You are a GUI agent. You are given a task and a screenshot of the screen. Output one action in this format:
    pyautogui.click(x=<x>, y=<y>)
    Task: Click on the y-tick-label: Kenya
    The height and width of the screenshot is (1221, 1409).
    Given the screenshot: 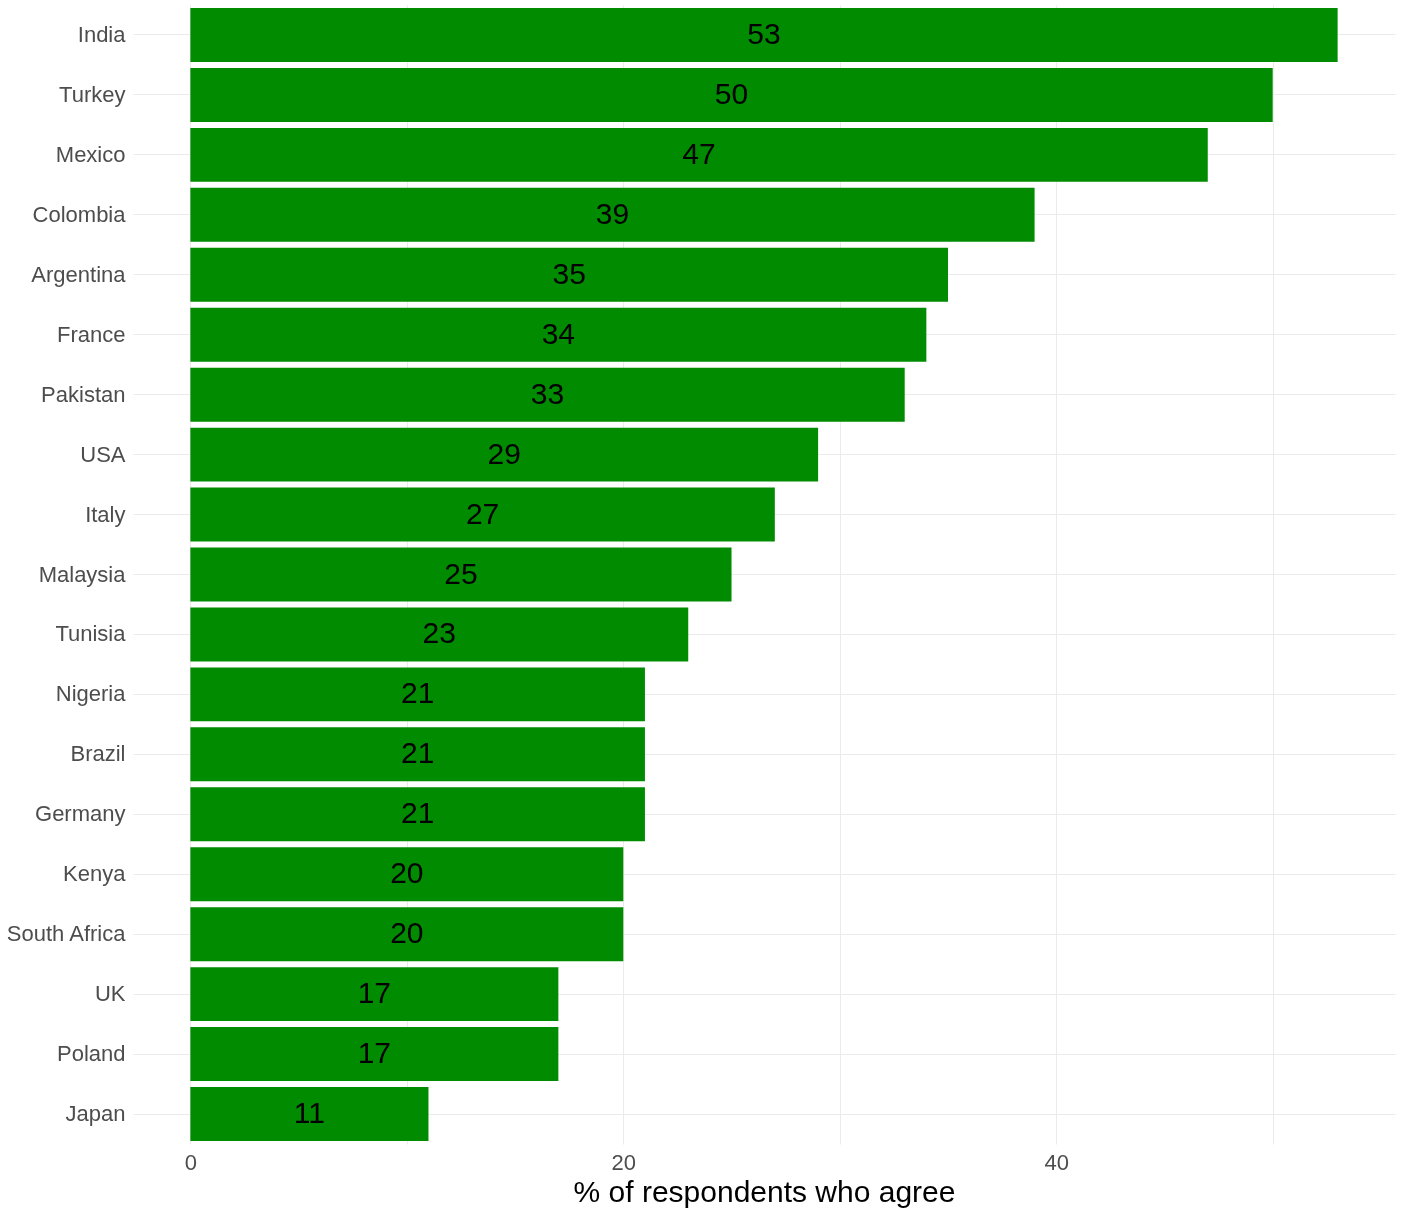 What is the action you would take?
    pyautogui.click(x=95, y=874)
    